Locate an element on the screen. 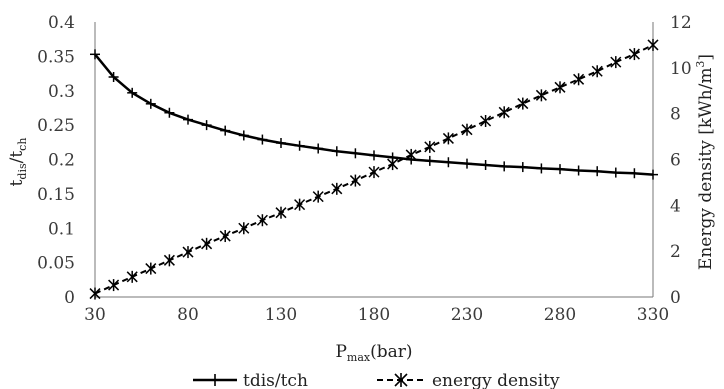 The width and height of the screenshot is (724, 389). x-tick-label: 130 is located at coordinates (281, 315).